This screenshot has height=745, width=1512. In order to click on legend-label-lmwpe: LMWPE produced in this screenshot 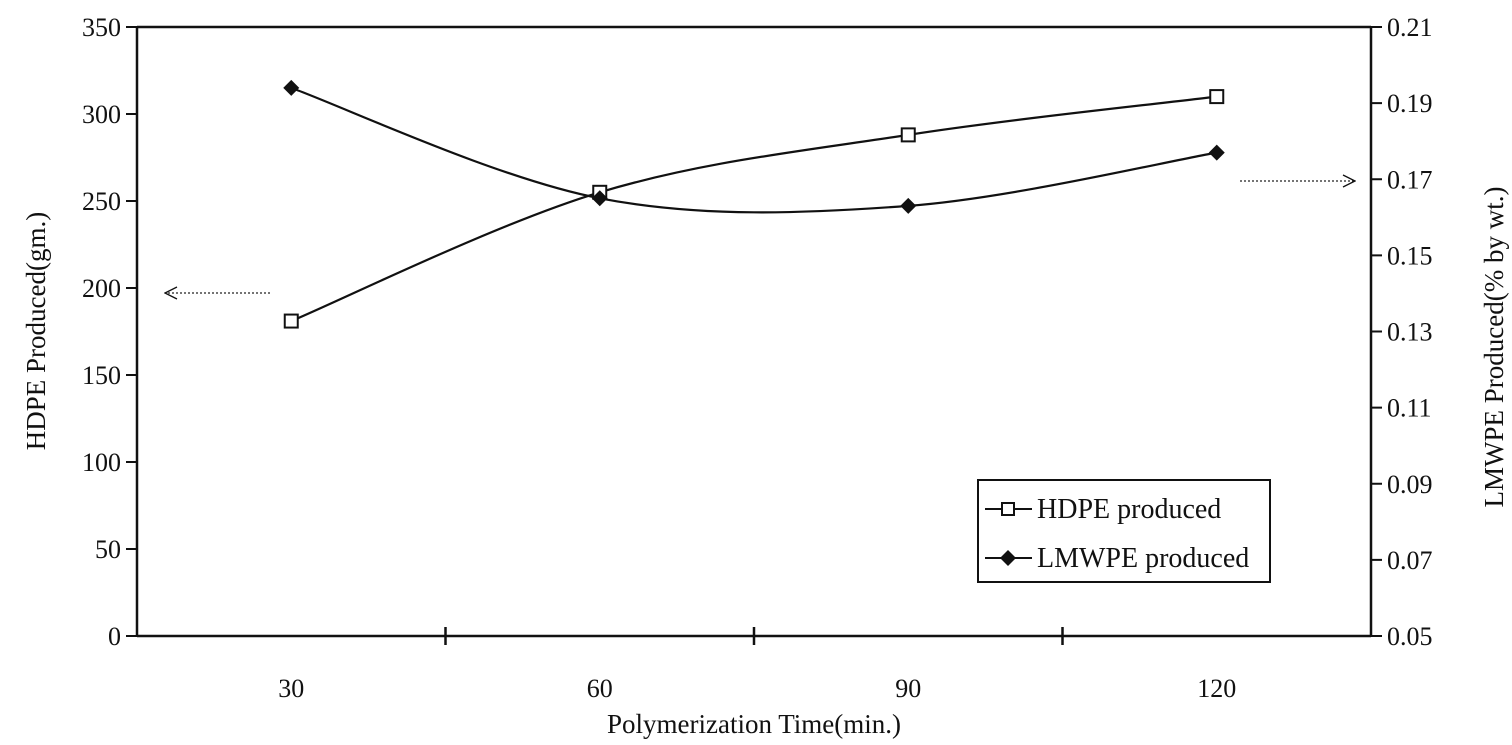, I will do `click(1143, 558)`.